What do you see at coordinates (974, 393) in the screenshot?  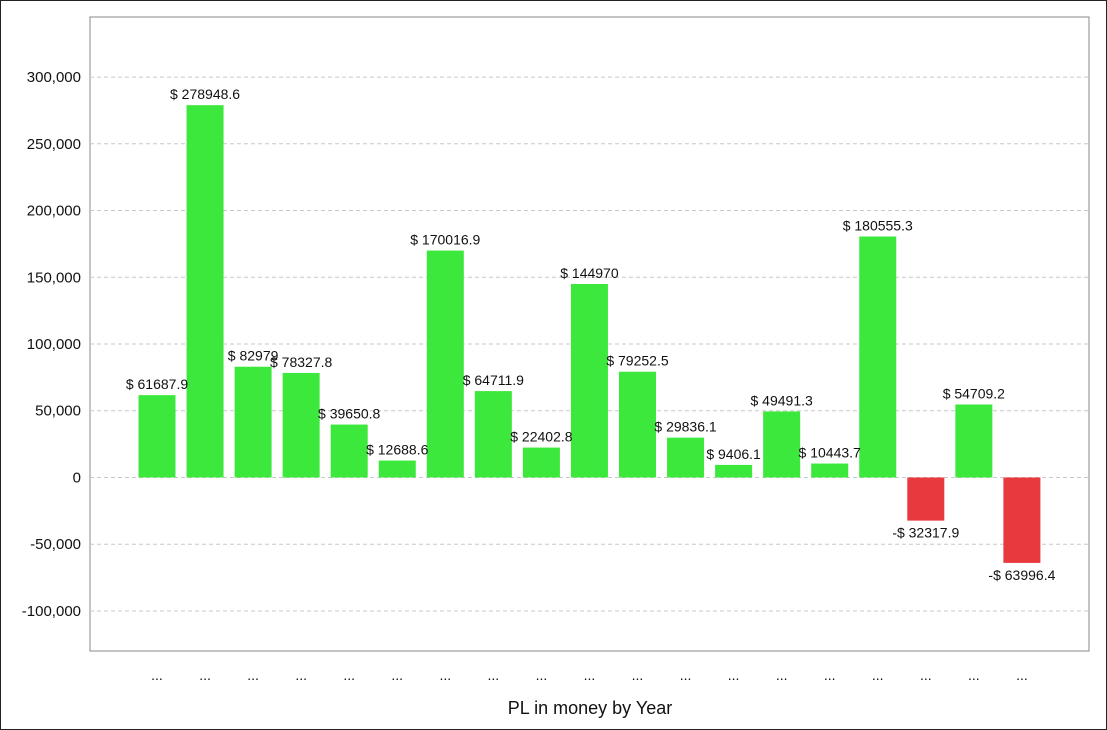 I see `bar-value-label: $ 54709.2` at bounding box center [974, 393].